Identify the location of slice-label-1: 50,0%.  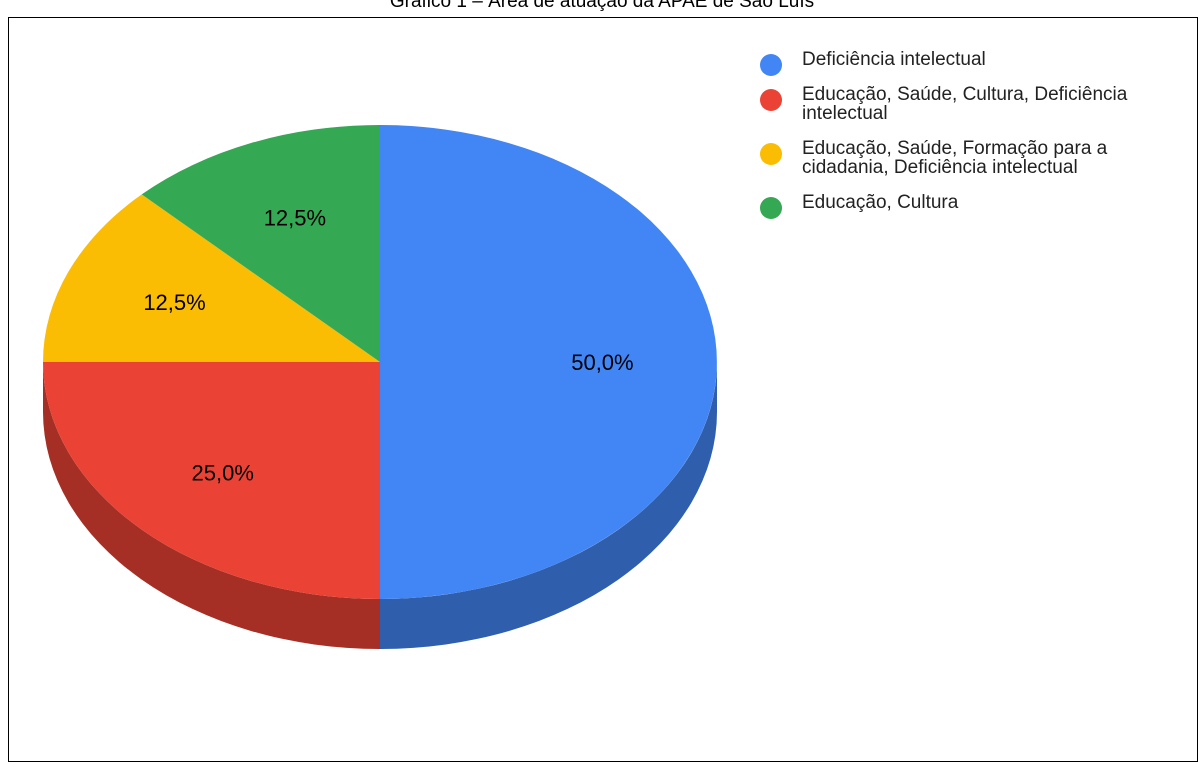
(602, 362).